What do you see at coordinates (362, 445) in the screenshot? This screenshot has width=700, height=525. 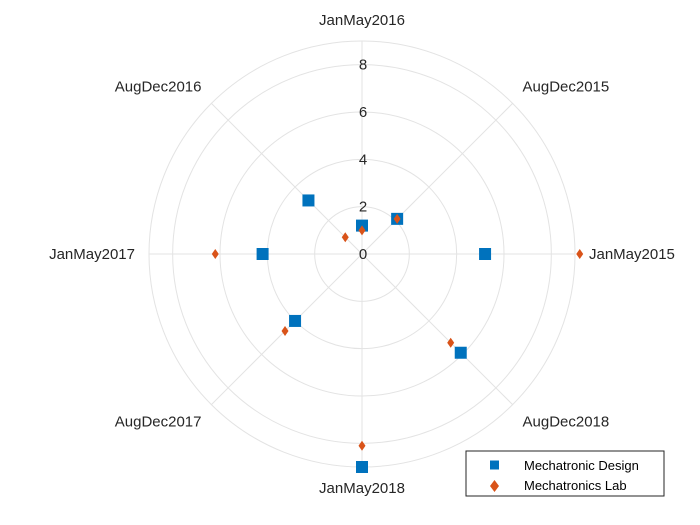 I see `data-point-mechatronics-lab-janmay2018` at bounding box center [362, 445].